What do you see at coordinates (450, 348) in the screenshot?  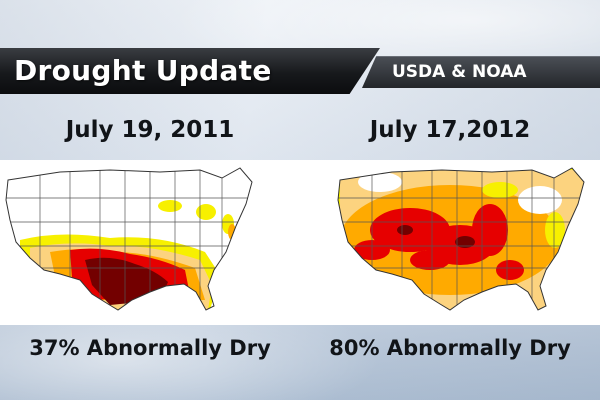 I see `stat-2012: 80% Abnormally Dry` at bounding box center [450, 348].